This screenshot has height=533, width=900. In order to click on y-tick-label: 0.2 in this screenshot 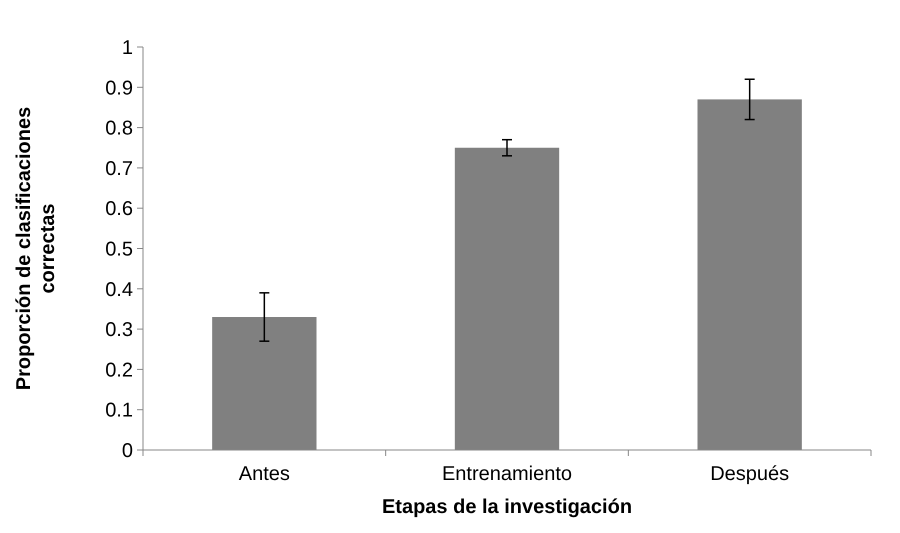, I will do `click(119, 370)`.